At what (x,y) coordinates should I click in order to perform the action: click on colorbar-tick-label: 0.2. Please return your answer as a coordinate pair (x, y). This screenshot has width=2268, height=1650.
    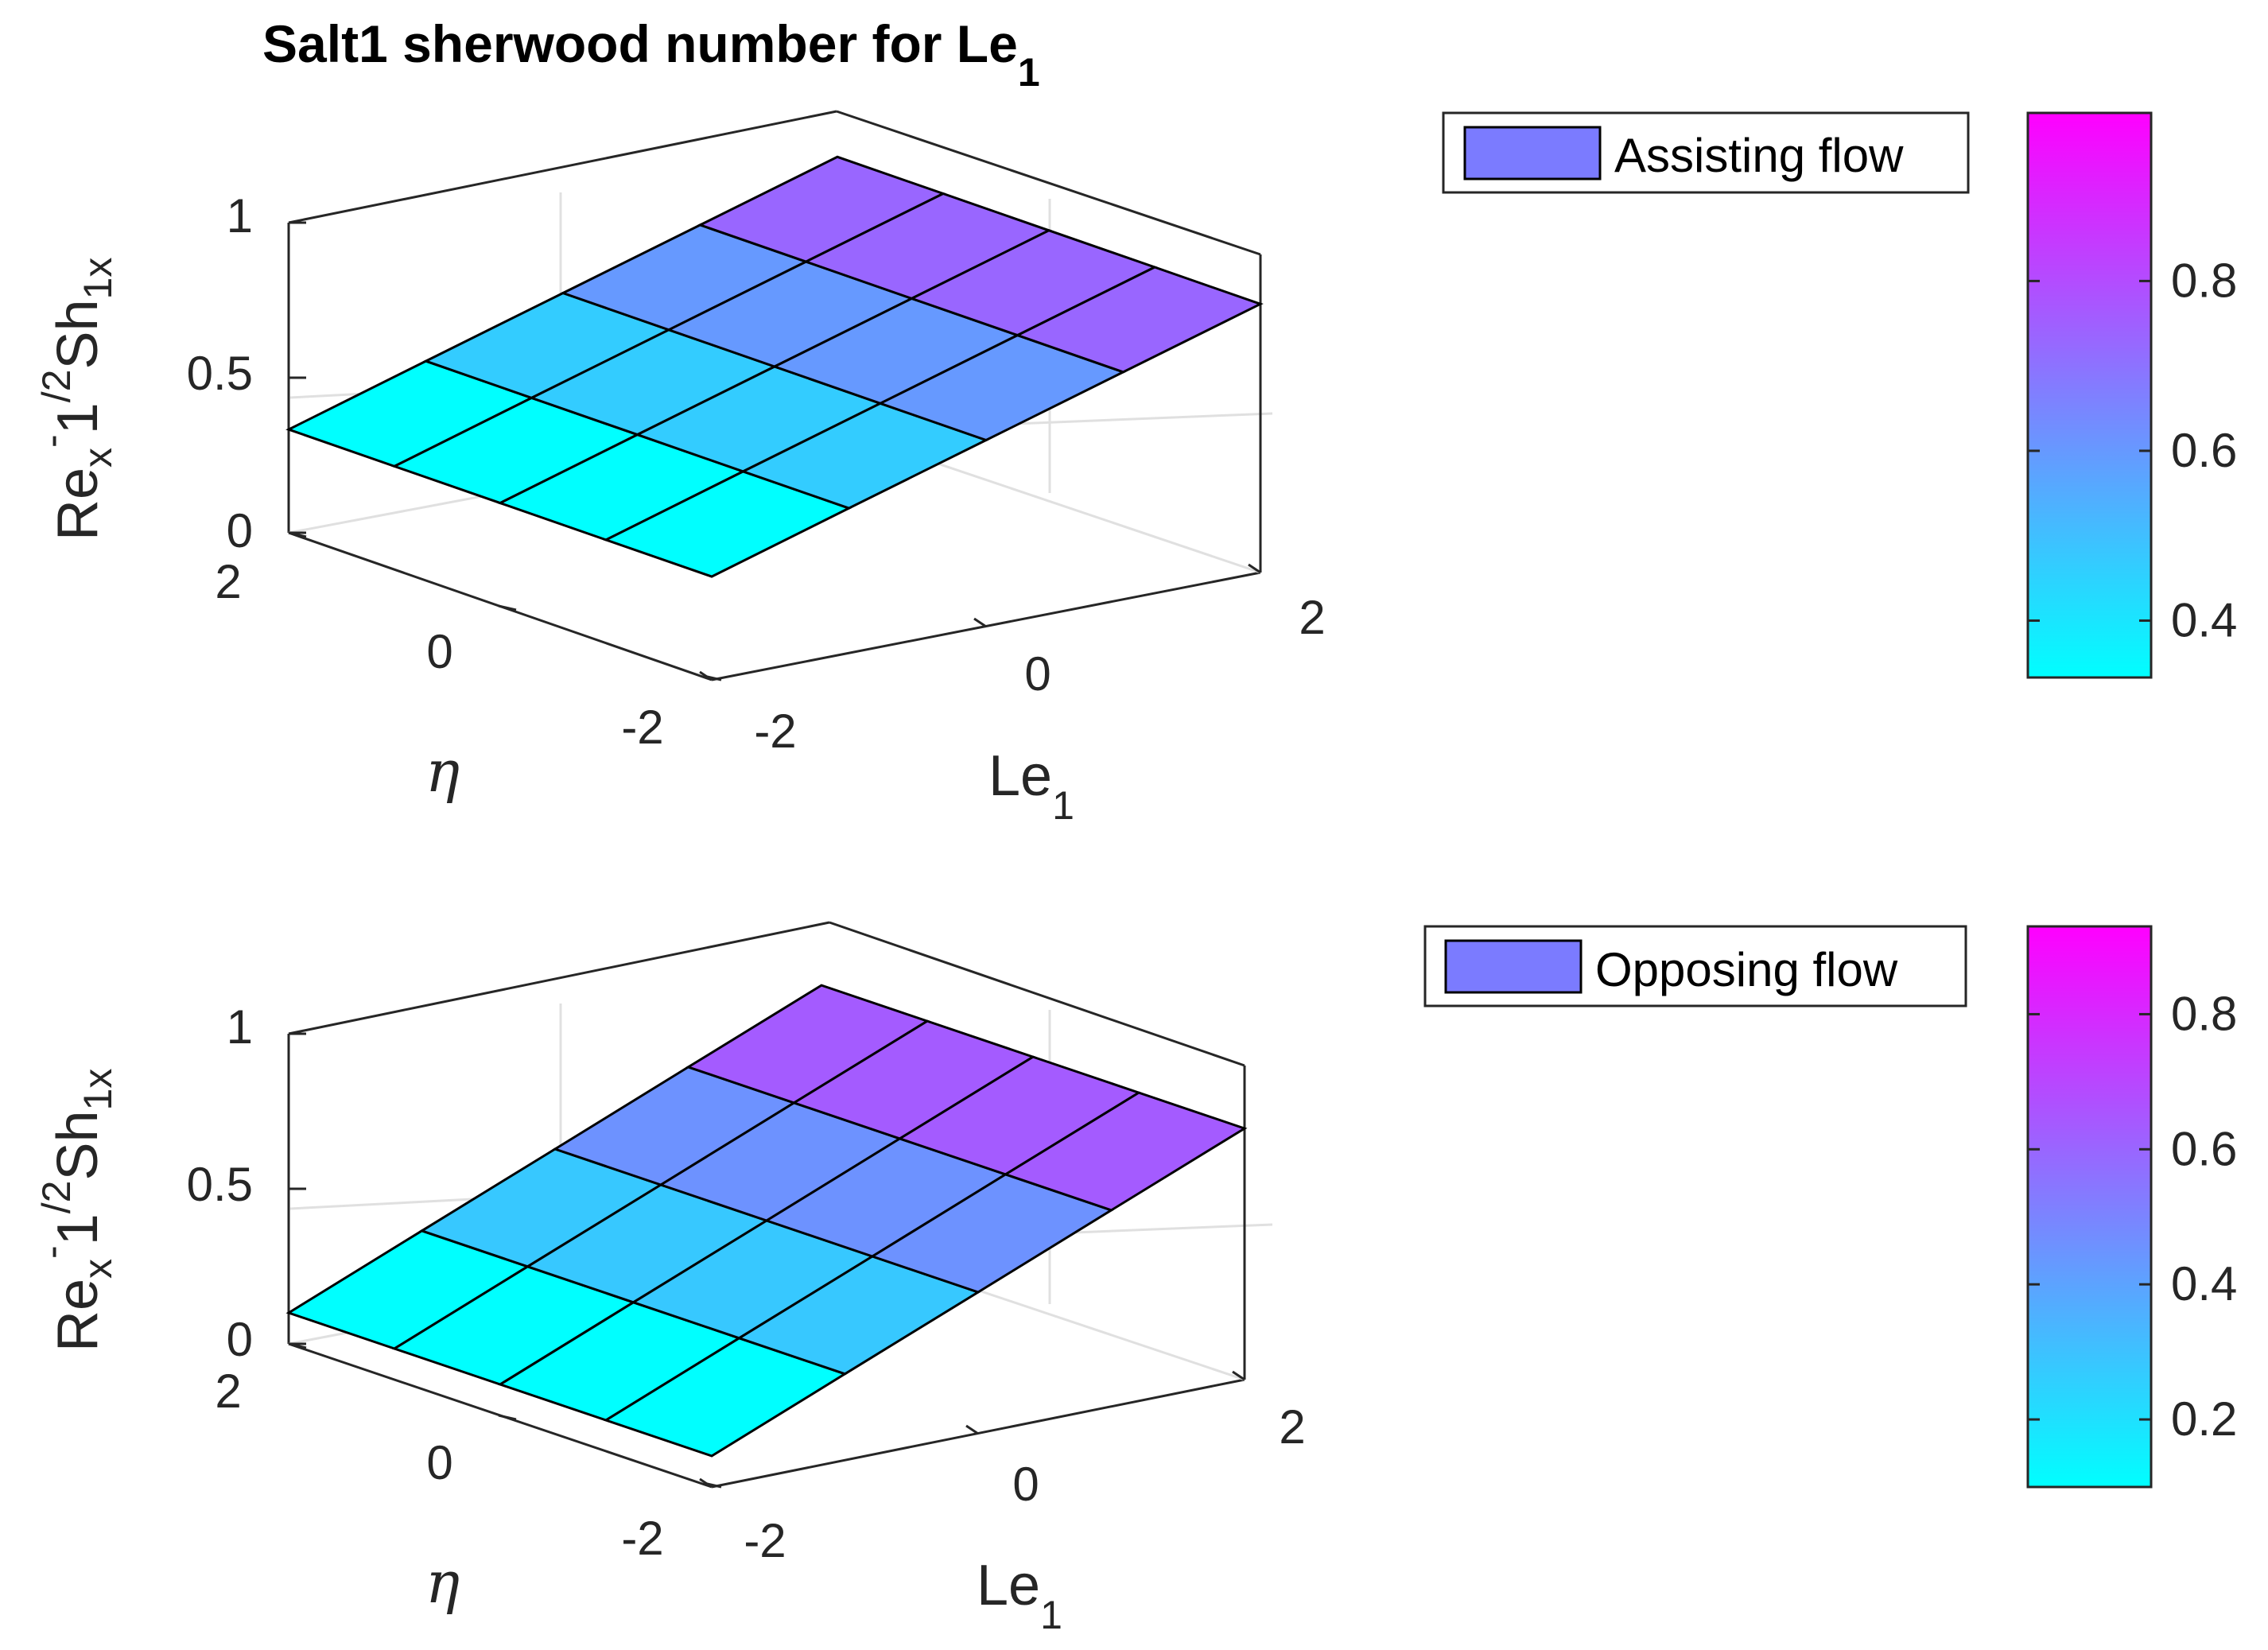
    Looking at the image, I should click on (2204, 1419).